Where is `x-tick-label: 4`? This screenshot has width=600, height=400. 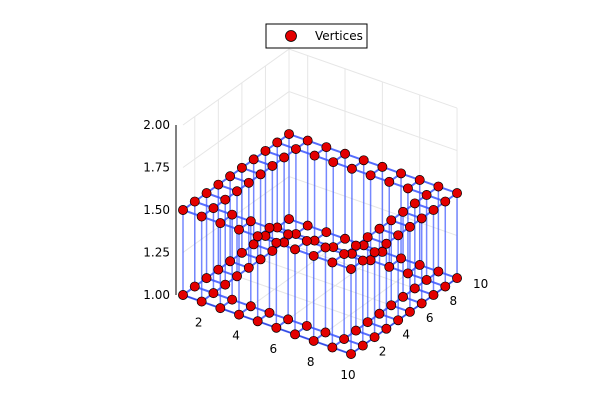 x-tick-label: 4 is located at coordinates (236, 336).